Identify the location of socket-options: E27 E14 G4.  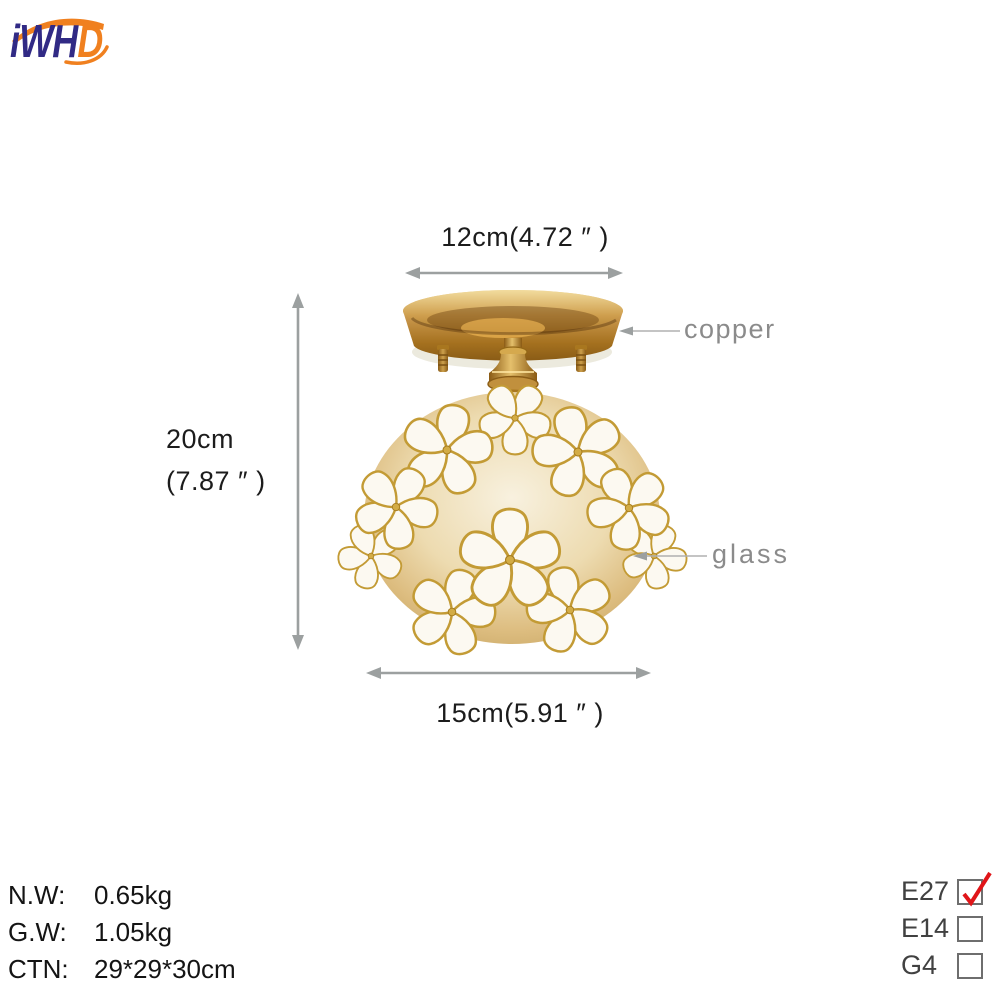
(946, 930).